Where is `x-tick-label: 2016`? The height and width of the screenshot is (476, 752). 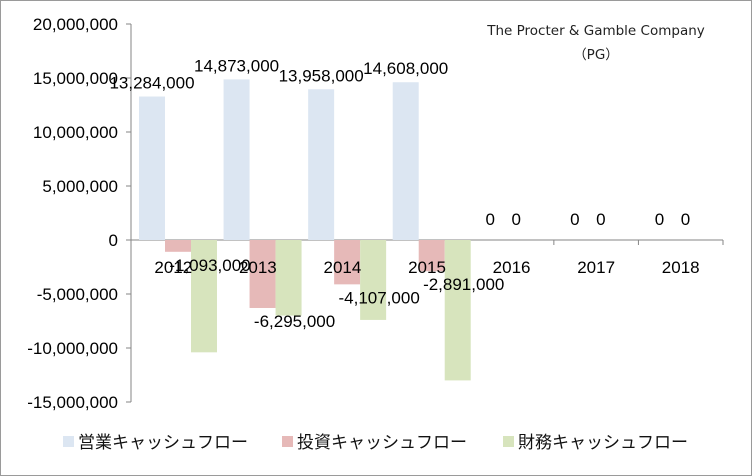 x-tick-label: 2016 is located at coordinates (512, 267).